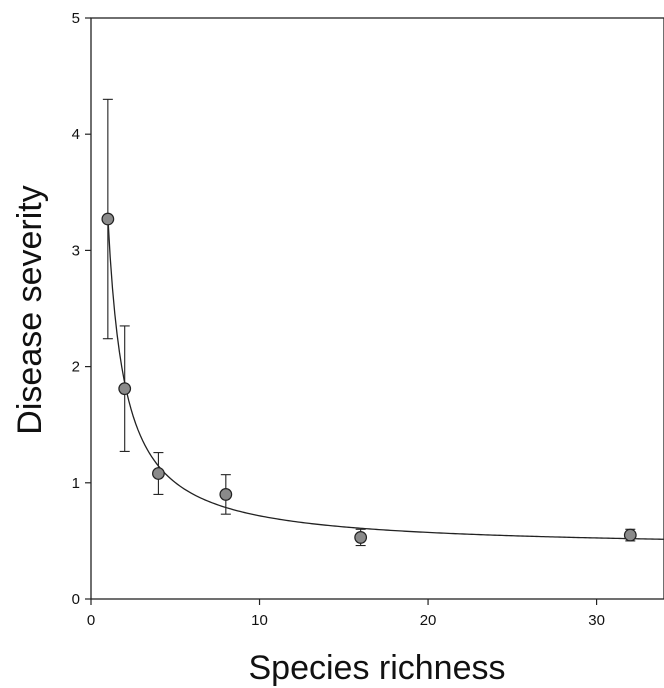  What do you see at coordinates (30, 309) in the screenshot?
I see `y-axis-title: Disease severity` at bounding box center [30, 309].